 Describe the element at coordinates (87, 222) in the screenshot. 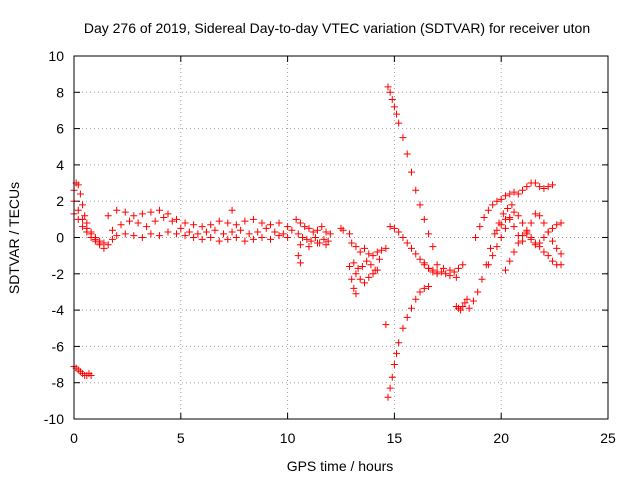

I see `series-arc-start-low` at that location.